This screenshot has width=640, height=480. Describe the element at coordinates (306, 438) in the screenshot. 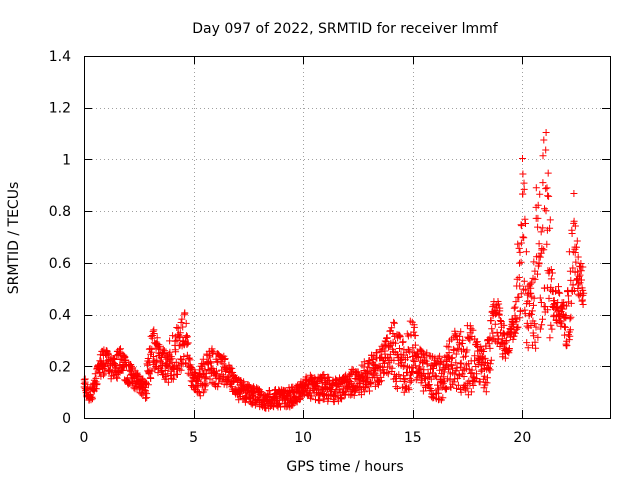

I see `x-tick-labels: 0 5 10 15 20` at that location.